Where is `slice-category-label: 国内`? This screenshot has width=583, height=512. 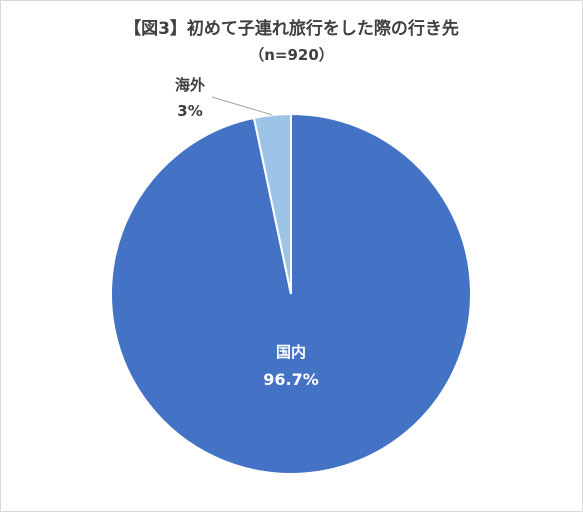 slice-category-label: 国内 is located at coordinates (291, 352).